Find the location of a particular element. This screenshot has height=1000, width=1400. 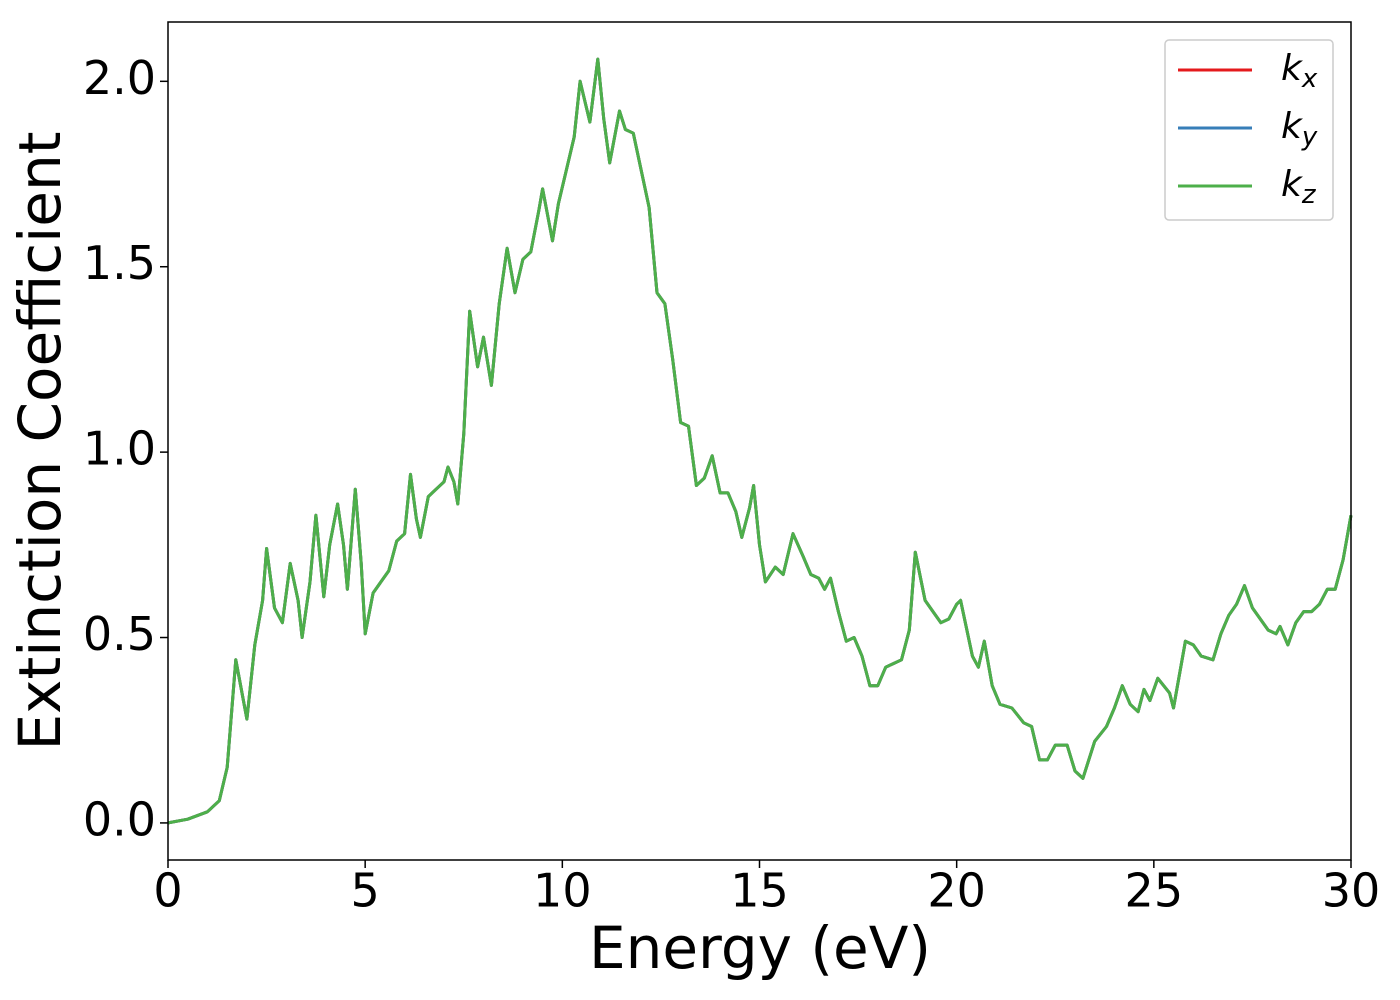

x-tick-label: 25 is located at coordinates (1154, 891).